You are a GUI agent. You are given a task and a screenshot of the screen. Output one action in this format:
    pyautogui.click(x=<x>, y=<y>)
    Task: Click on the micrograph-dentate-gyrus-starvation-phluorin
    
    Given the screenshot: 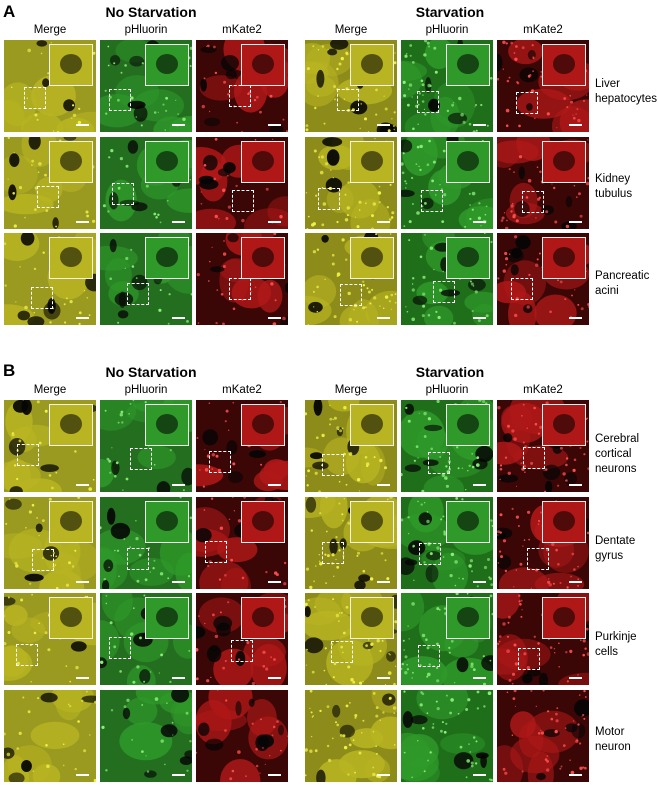 What is the action you would take?
    pyautogui.click(x=447, y=543)
    